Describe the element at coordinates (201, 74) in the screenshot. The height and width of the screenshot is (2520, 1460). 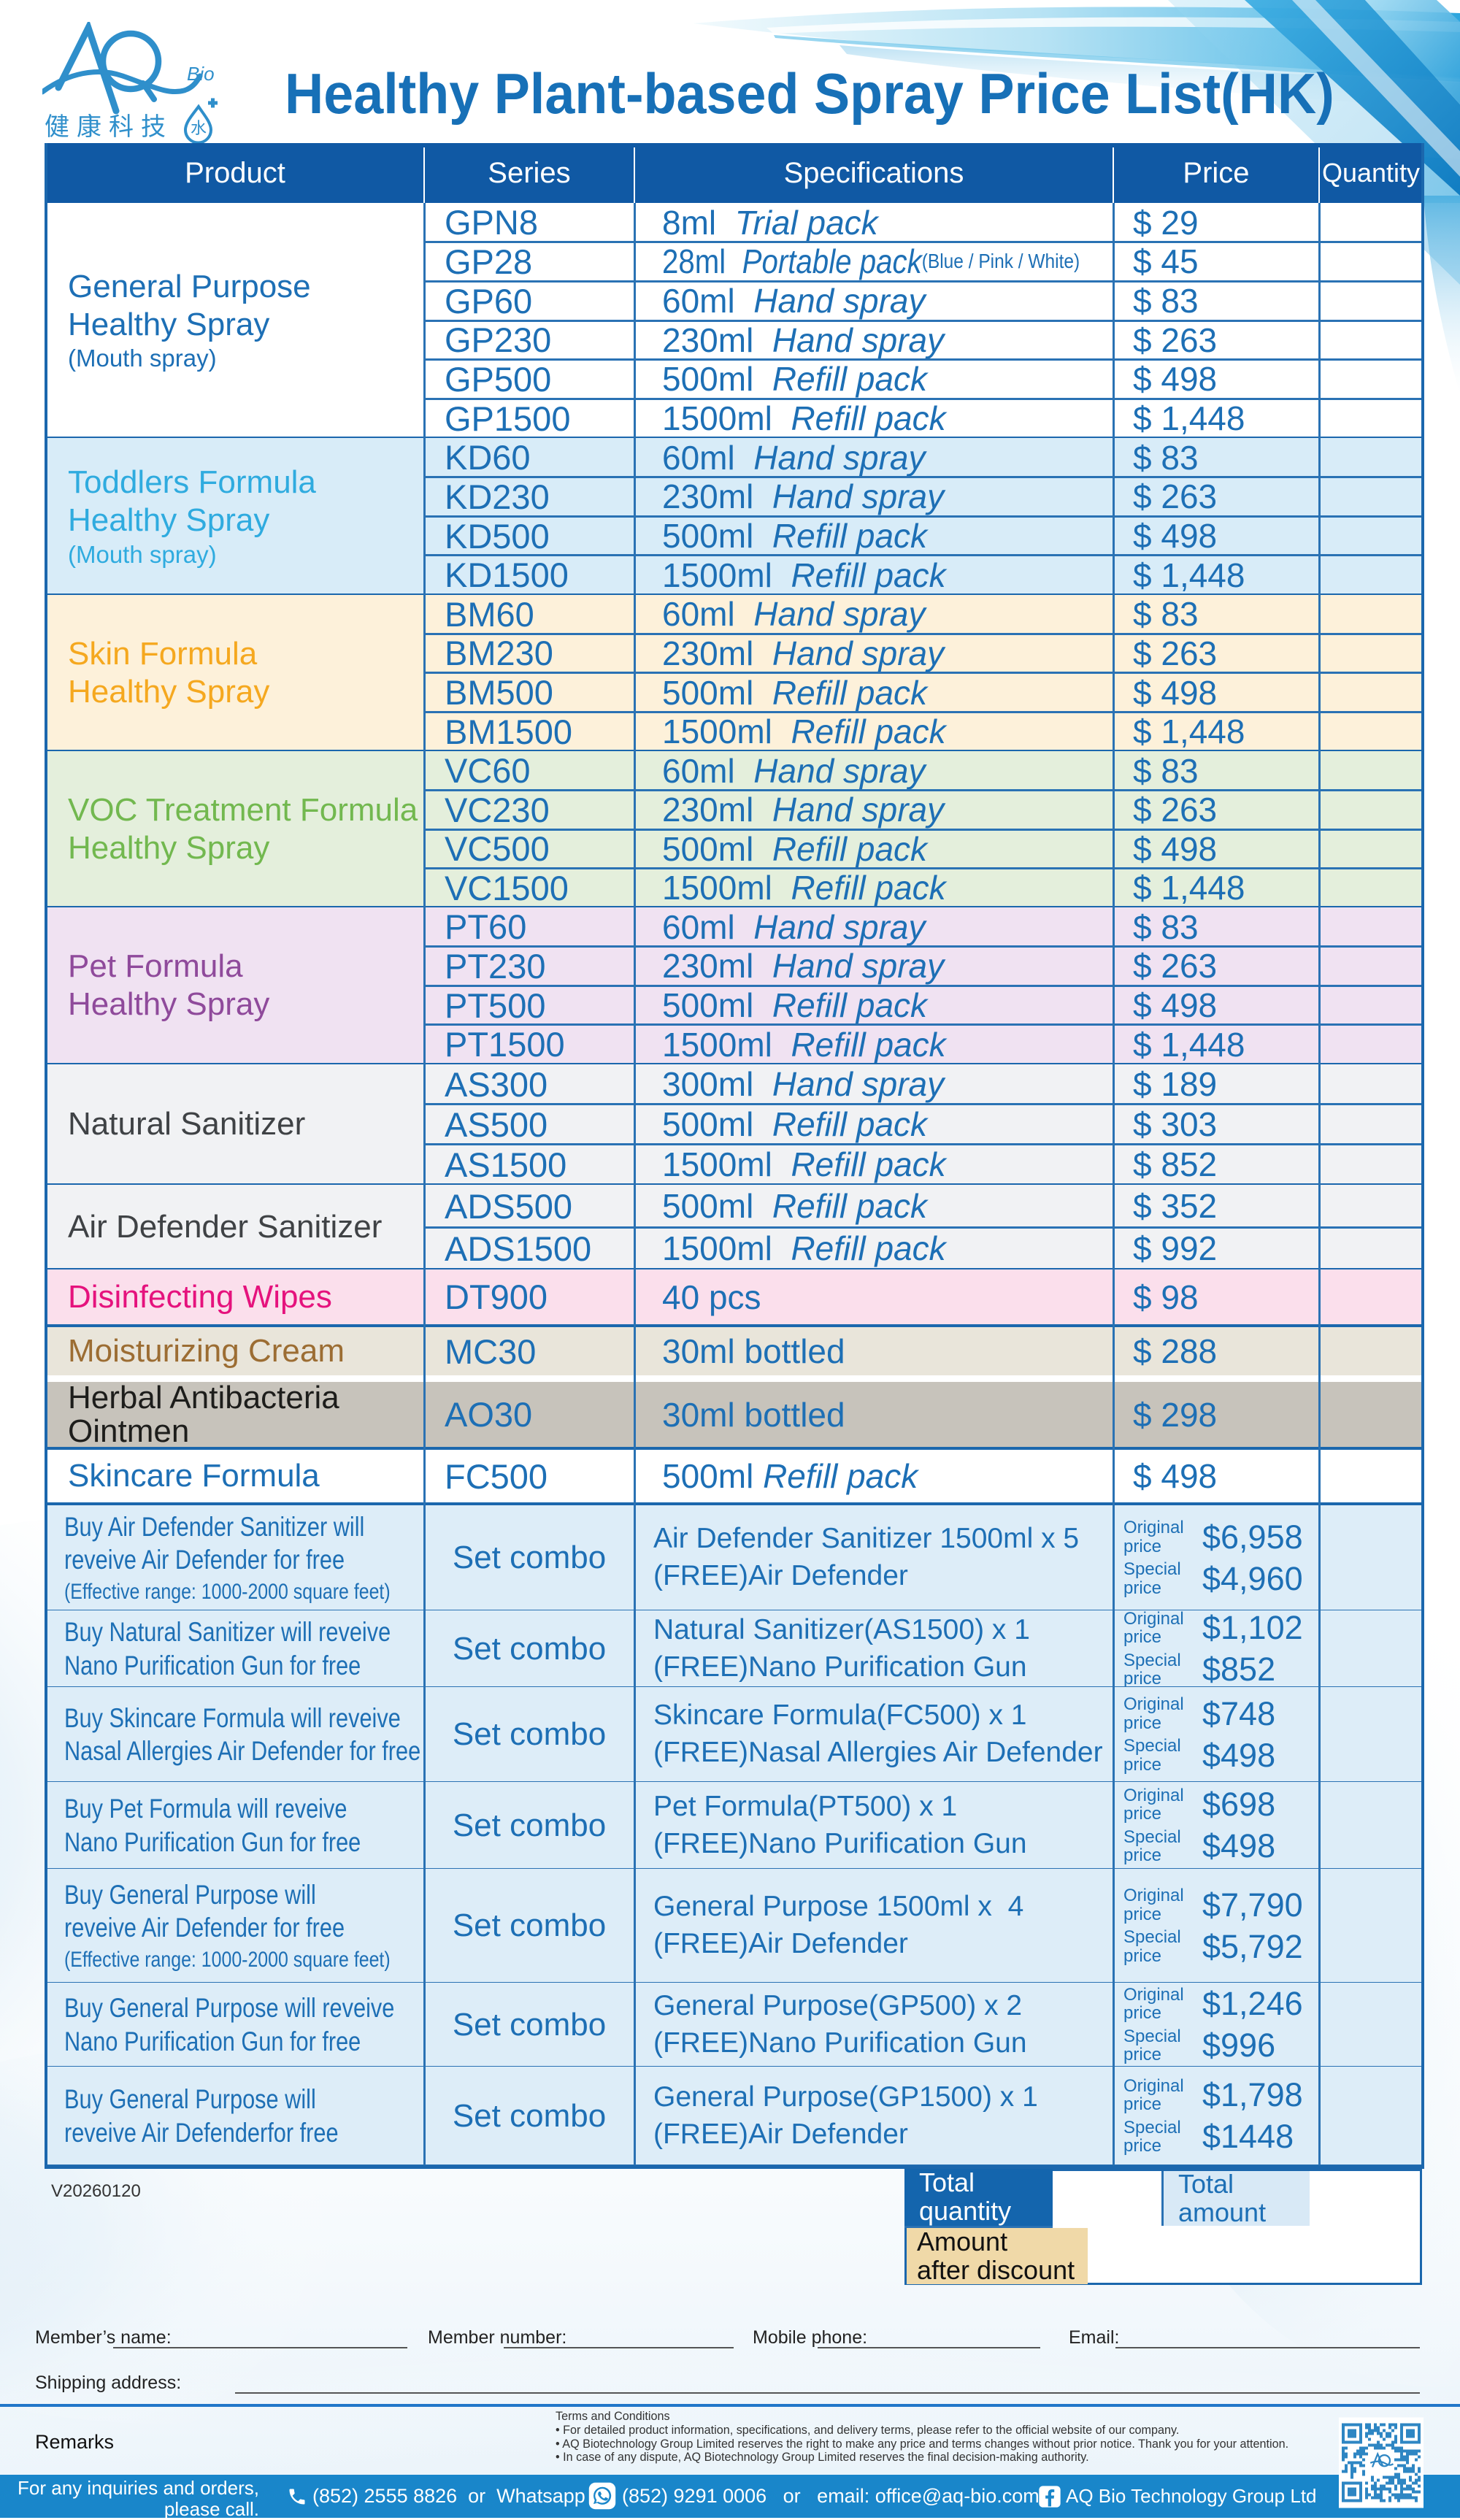
I see `svg-text: Bio` at that location.